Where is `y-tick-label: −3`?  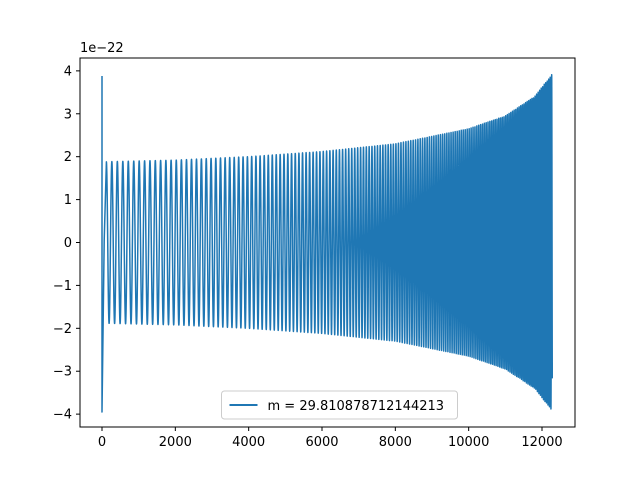
y-tick-label: −3 is located at coordinates (62, 372).